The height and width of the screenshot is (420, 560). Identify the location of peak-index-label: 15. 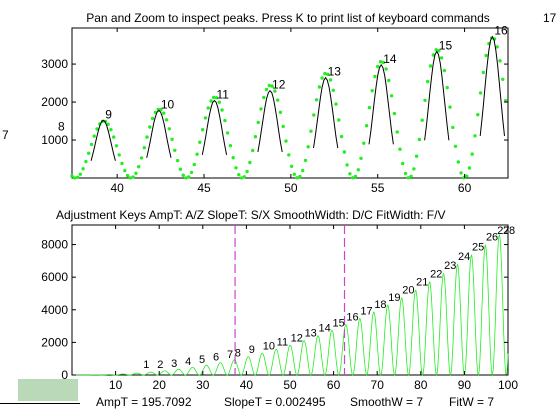
(338, 323).